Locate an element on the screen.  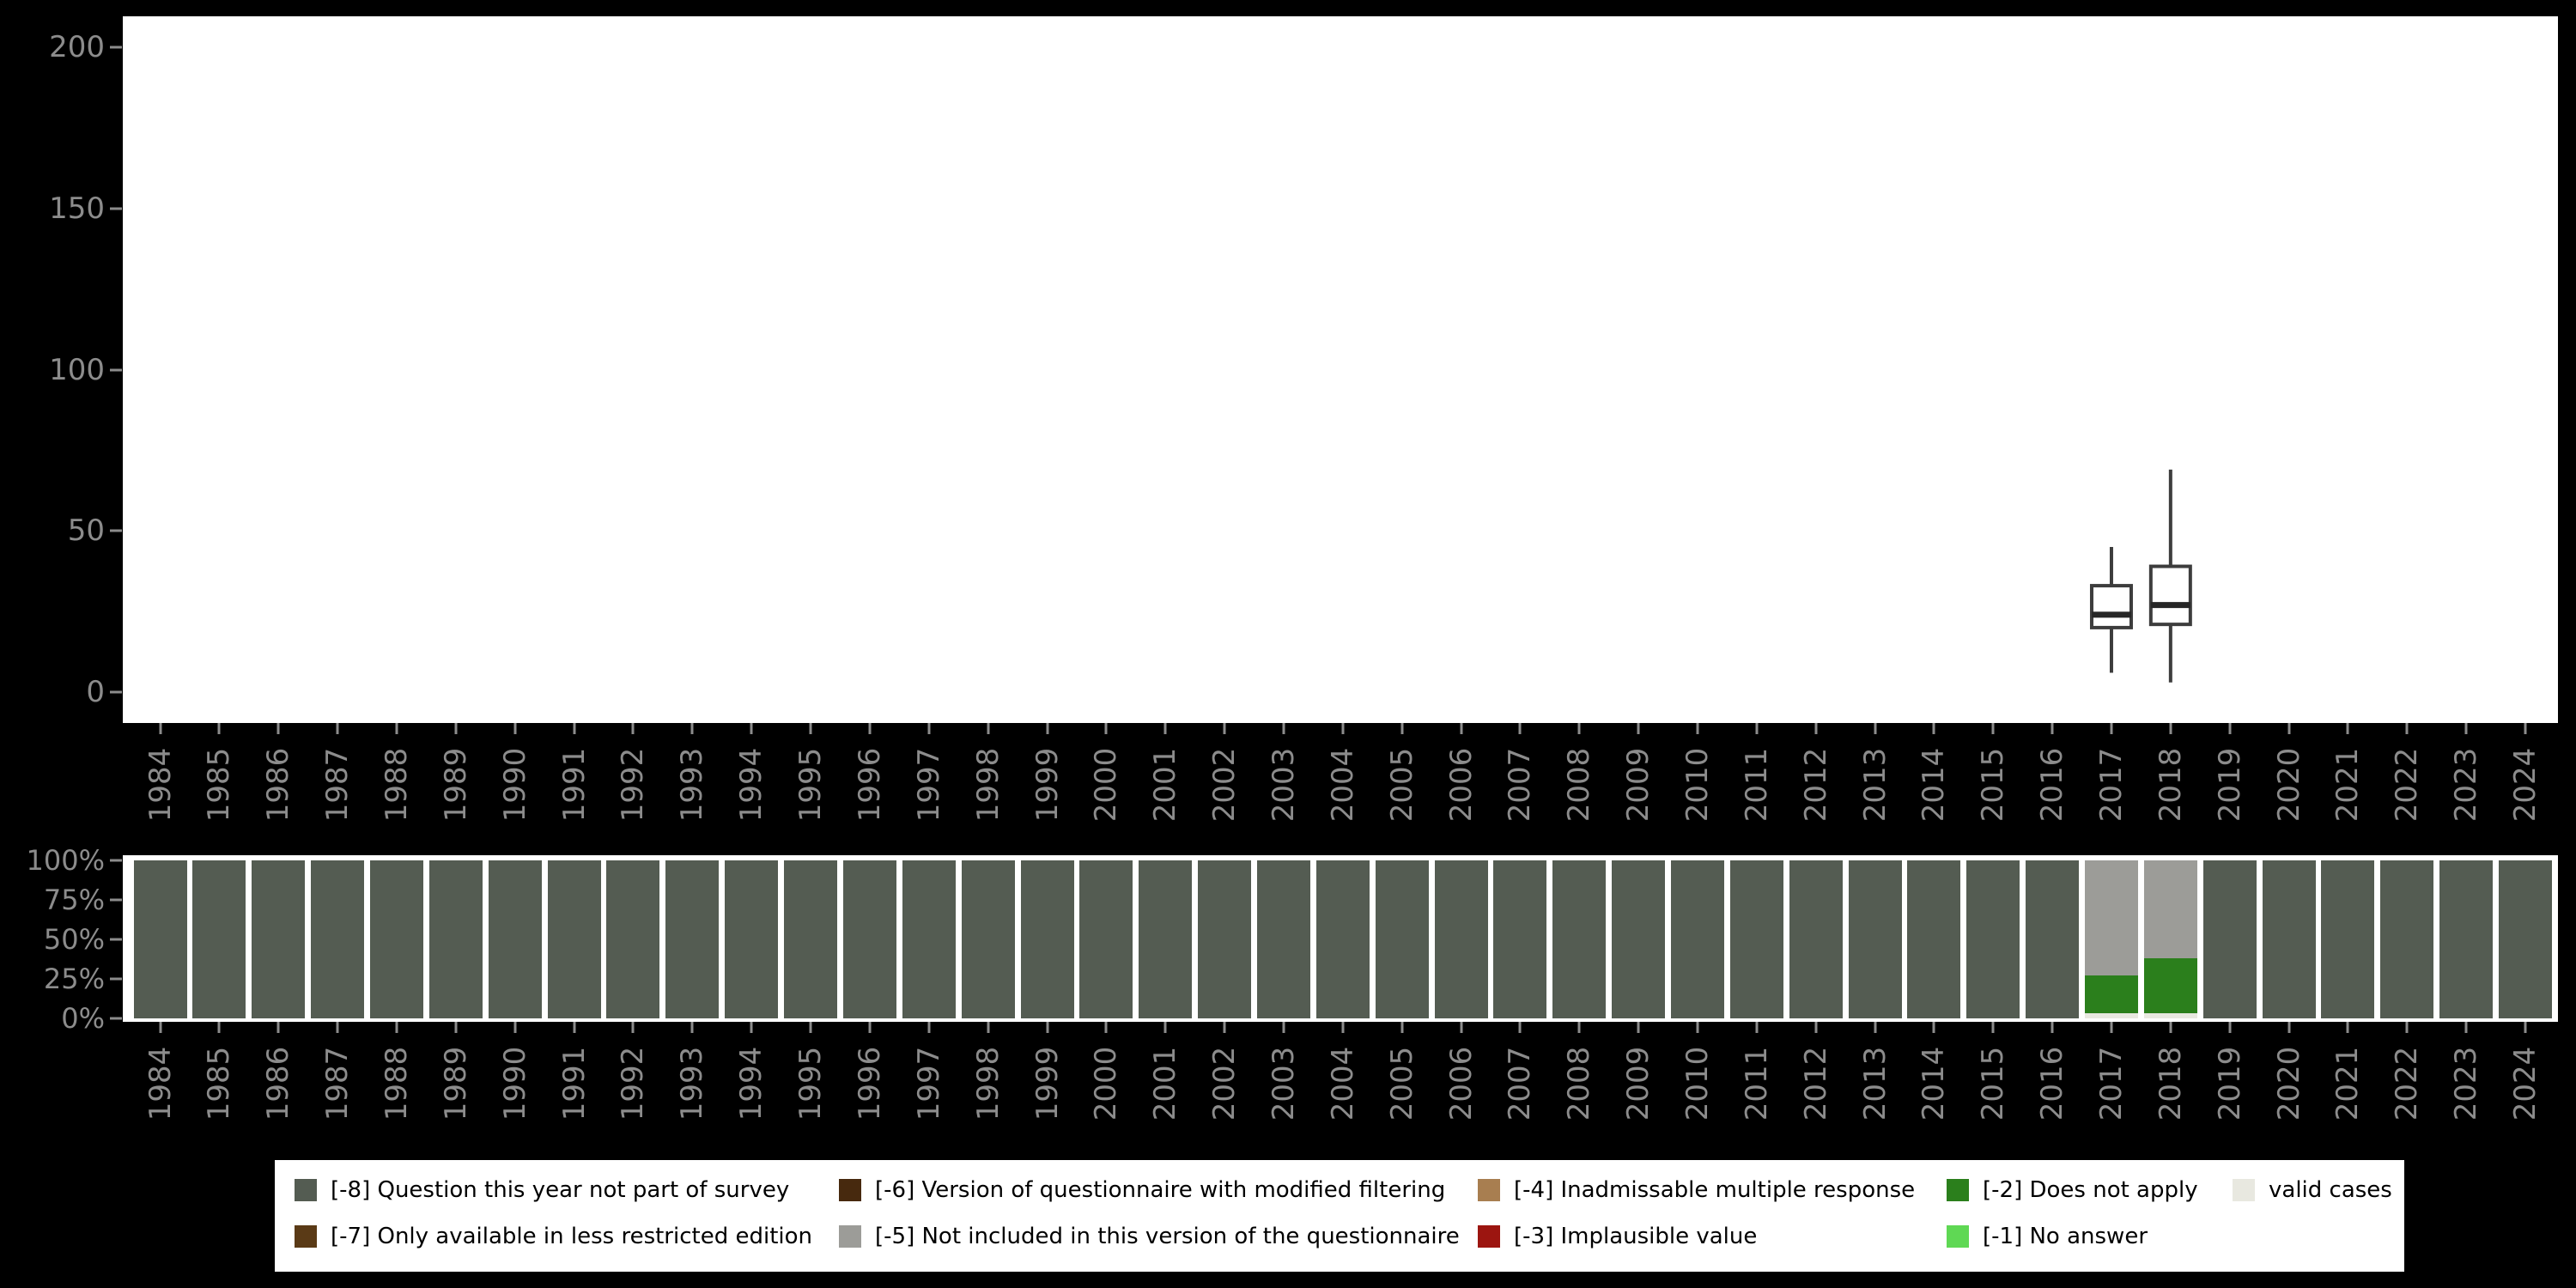
legend-swatch-does_not_apply is located at coordinates (1958, 1190).